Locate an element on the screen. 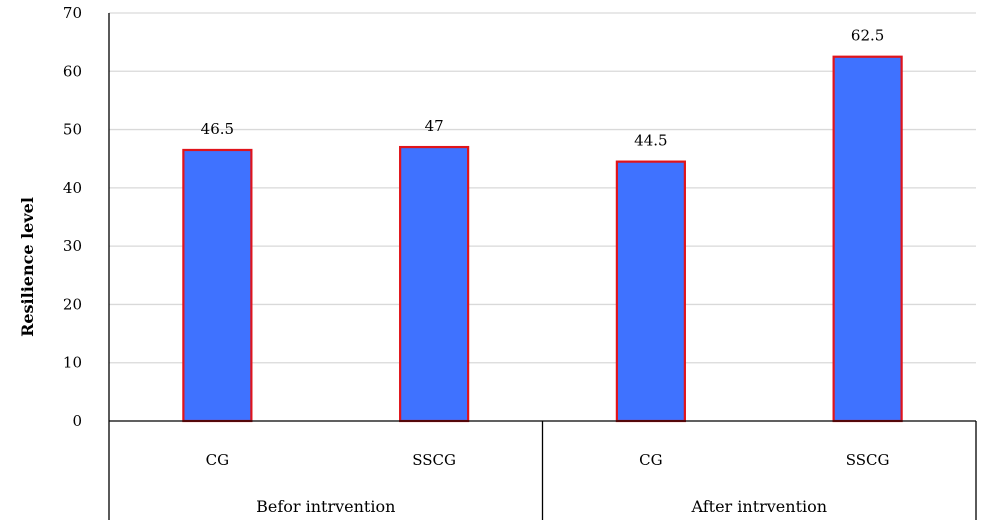 This screenshot has height=529, width=1000. y-tick-label: 40 is located at coordinates (72, 188).